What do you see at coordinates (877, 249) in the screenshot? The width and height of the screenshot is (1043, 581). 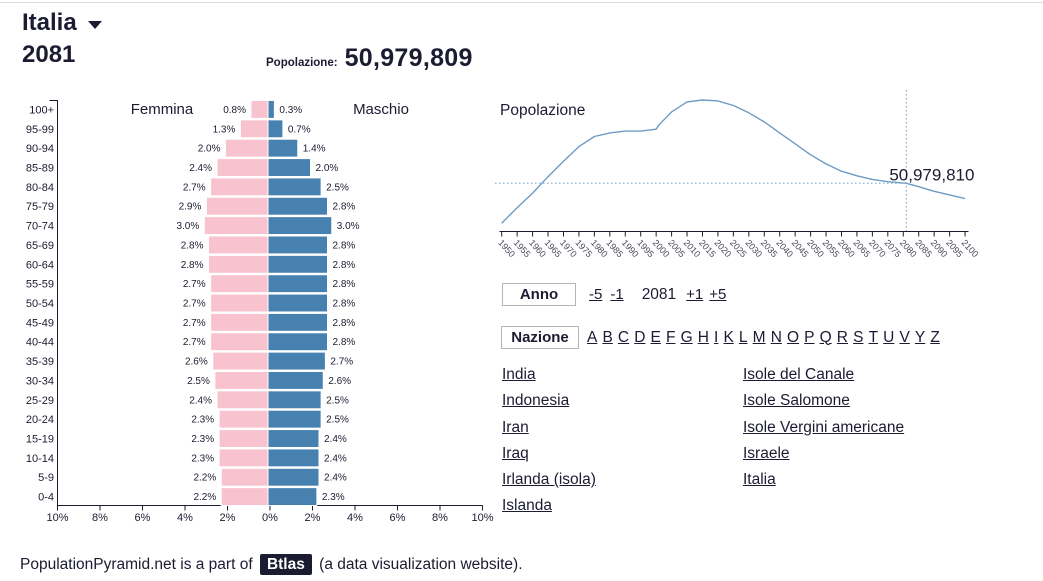 I see `trend-x-tick-label: 2070` at bounding box center [877, 249].